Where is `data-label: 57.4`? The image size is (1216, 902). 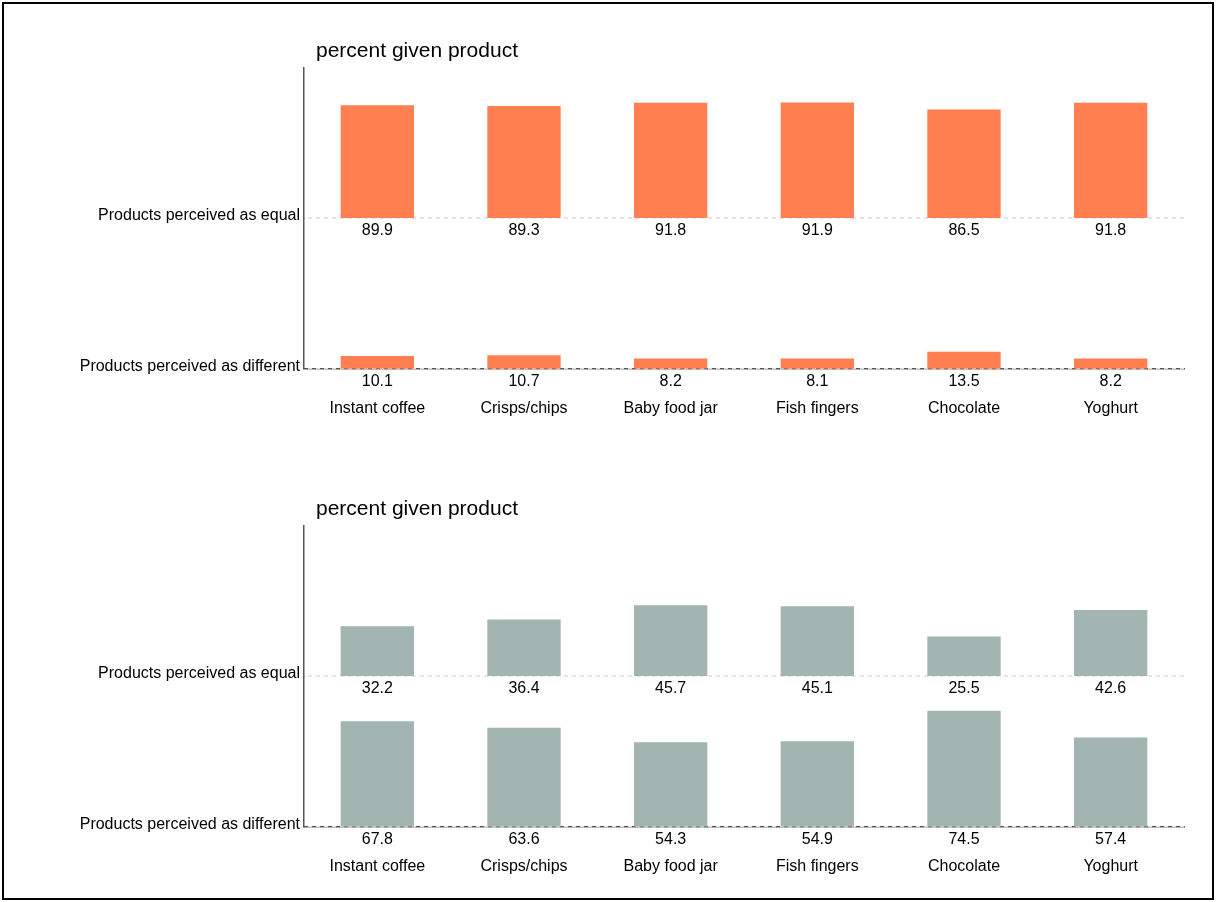
data-label: 57.4 is located at coordinates (1111, 839).